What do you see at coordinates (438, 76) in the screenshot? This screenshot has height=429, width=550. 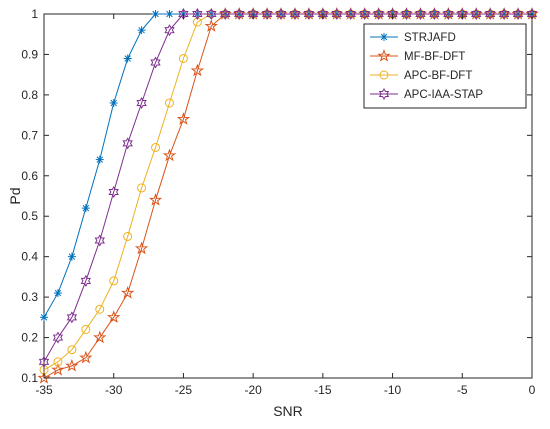 I see `legend-label: APC-BF-DFT` at bounding box center [438, 76].